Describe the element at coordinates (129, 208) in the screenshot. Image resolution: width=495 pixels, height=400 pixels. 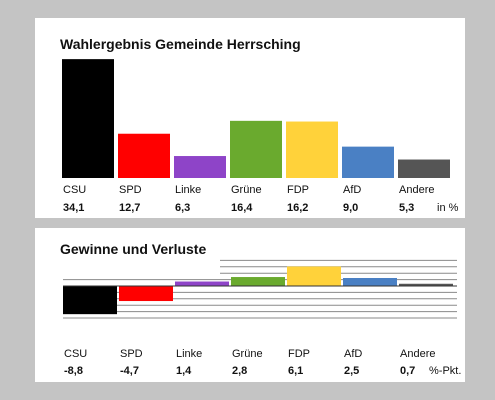
I see `value-label: 12,7` at that location.